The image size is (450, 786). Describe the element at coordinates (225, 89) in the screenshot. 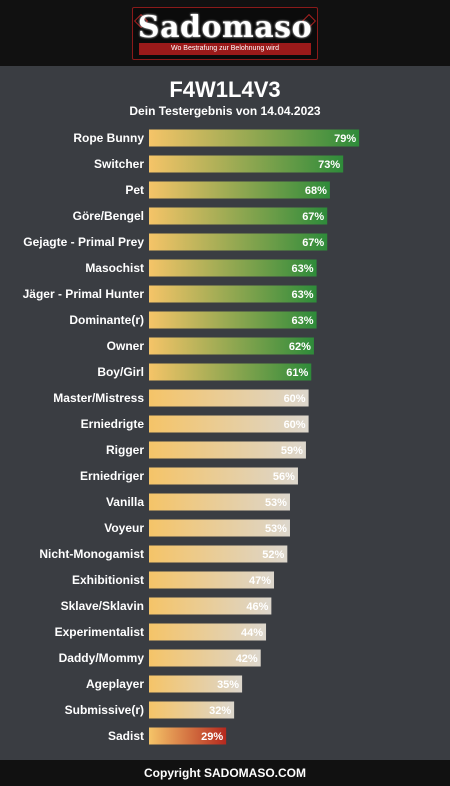

I see `result-title: F4W1L4V3` at that location.